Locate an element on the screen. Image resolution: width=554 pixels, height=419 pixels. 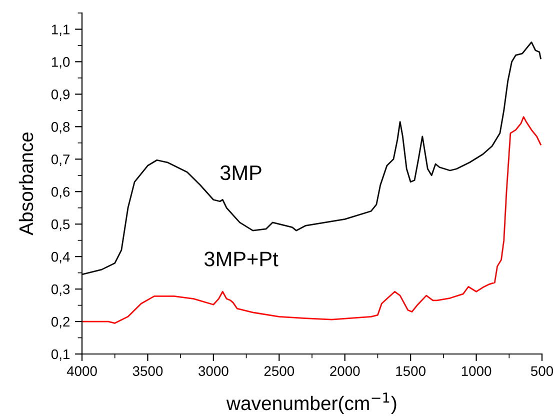
x-tick-label: 500 is located at coordinates (542, 371).